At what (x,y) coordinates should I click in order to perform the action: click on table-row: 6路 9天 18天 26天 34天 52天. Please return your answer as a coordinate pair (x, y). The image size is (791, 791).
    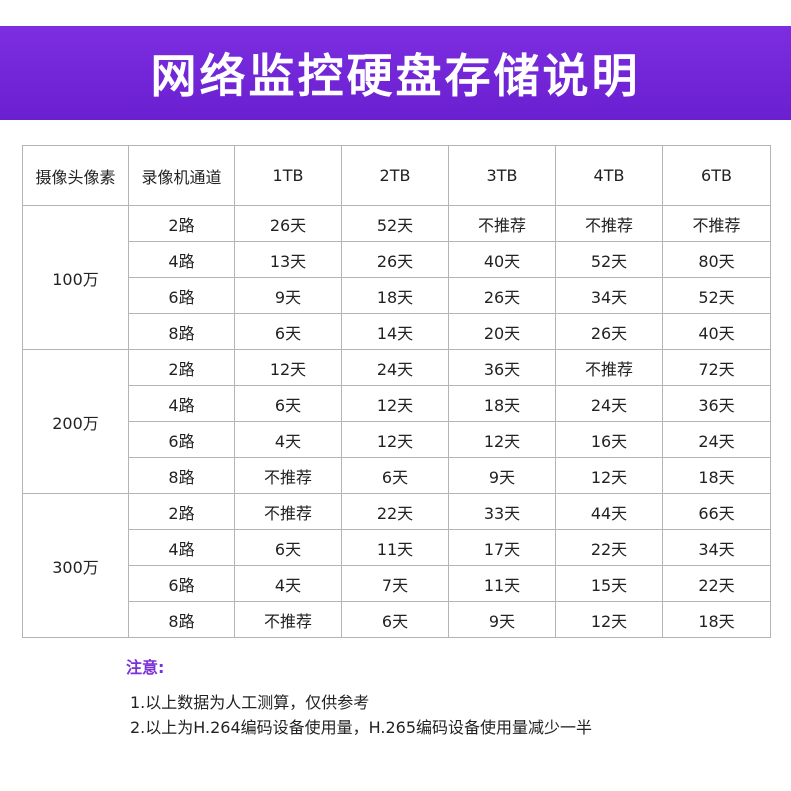
    Looking at the image, I should click on (397, 295).